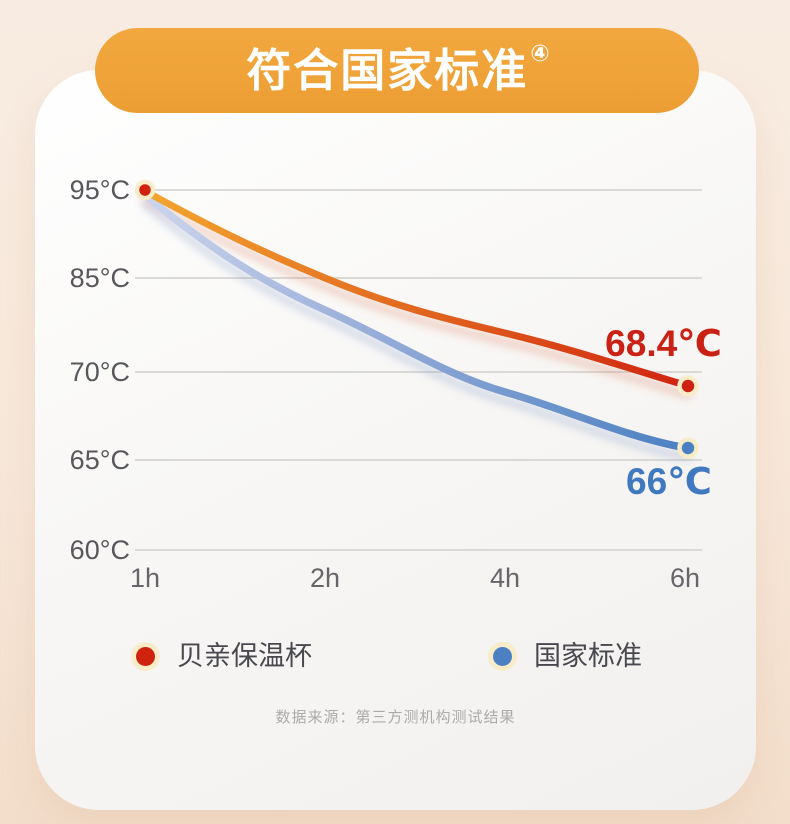  What do you see at coordinates (418, 278) in the screenshot?
I see `gridline-85c` at bounding box center [418, 278].